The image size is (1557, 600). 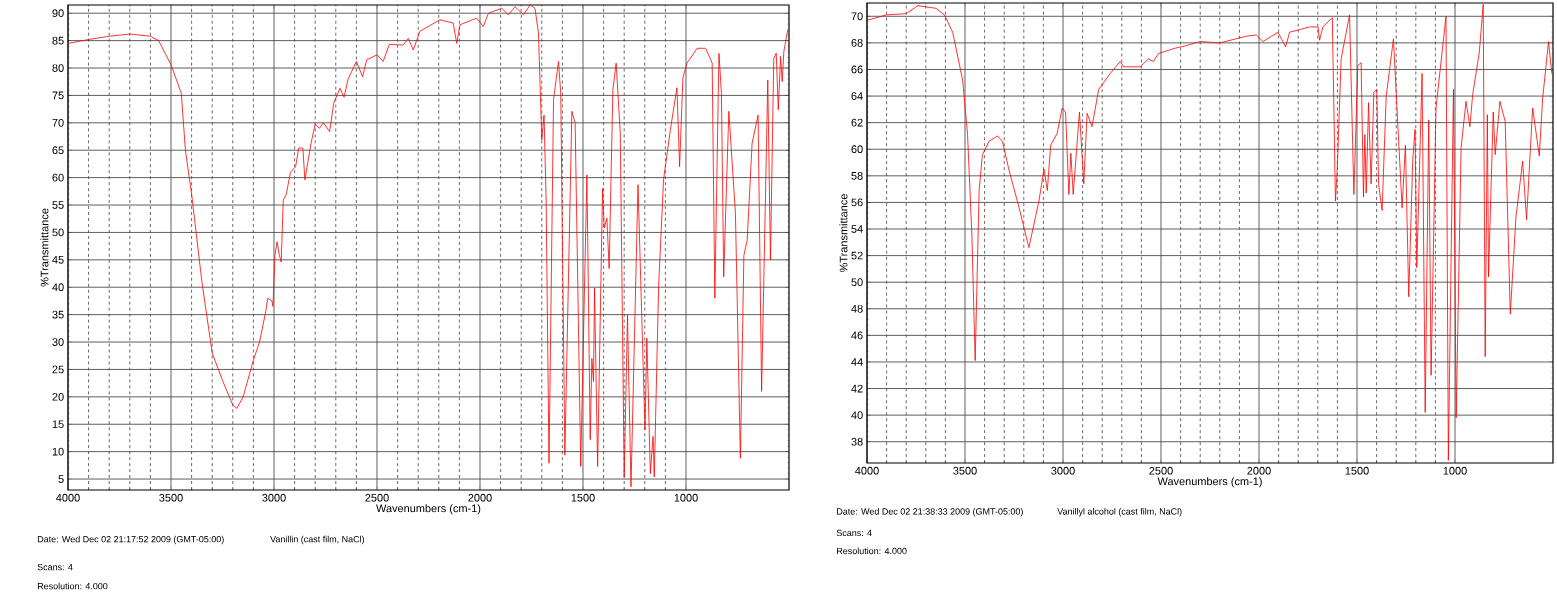 I want to click on y-tick-label: 42, so click(x=857, y=388).